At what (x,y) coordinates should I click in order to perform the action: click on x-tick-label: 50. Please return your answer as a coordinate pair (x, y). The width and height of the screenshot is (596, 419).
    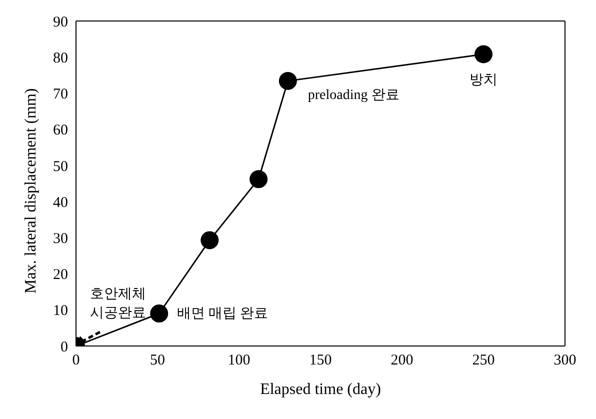
    Looking at the image, I should click on (157, 360).